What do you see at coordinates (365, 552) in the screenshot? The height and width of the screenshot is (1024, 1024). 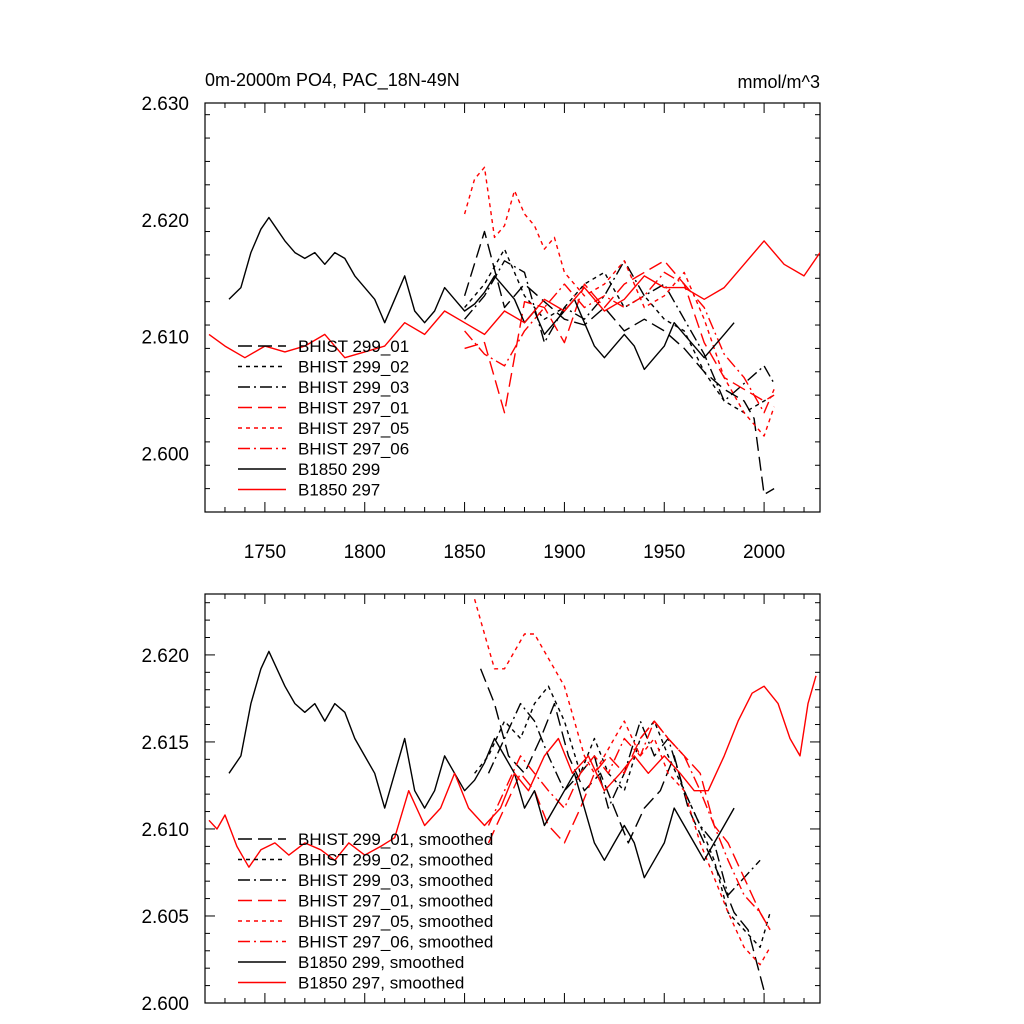 I see `x-tick-label: 1800` at bounding box center [365, 552].